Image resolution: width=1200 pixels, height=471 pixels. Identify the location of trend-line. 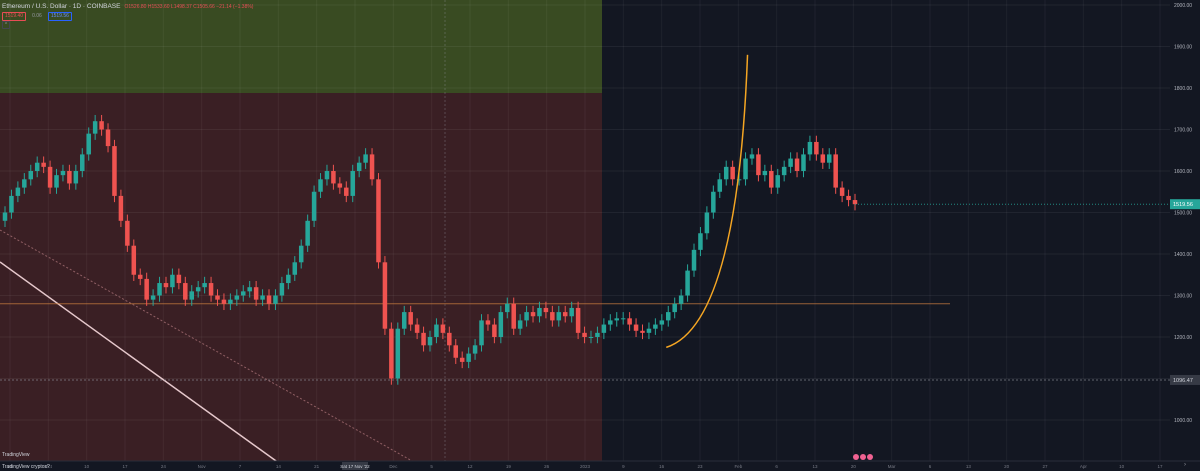
(145, 366).